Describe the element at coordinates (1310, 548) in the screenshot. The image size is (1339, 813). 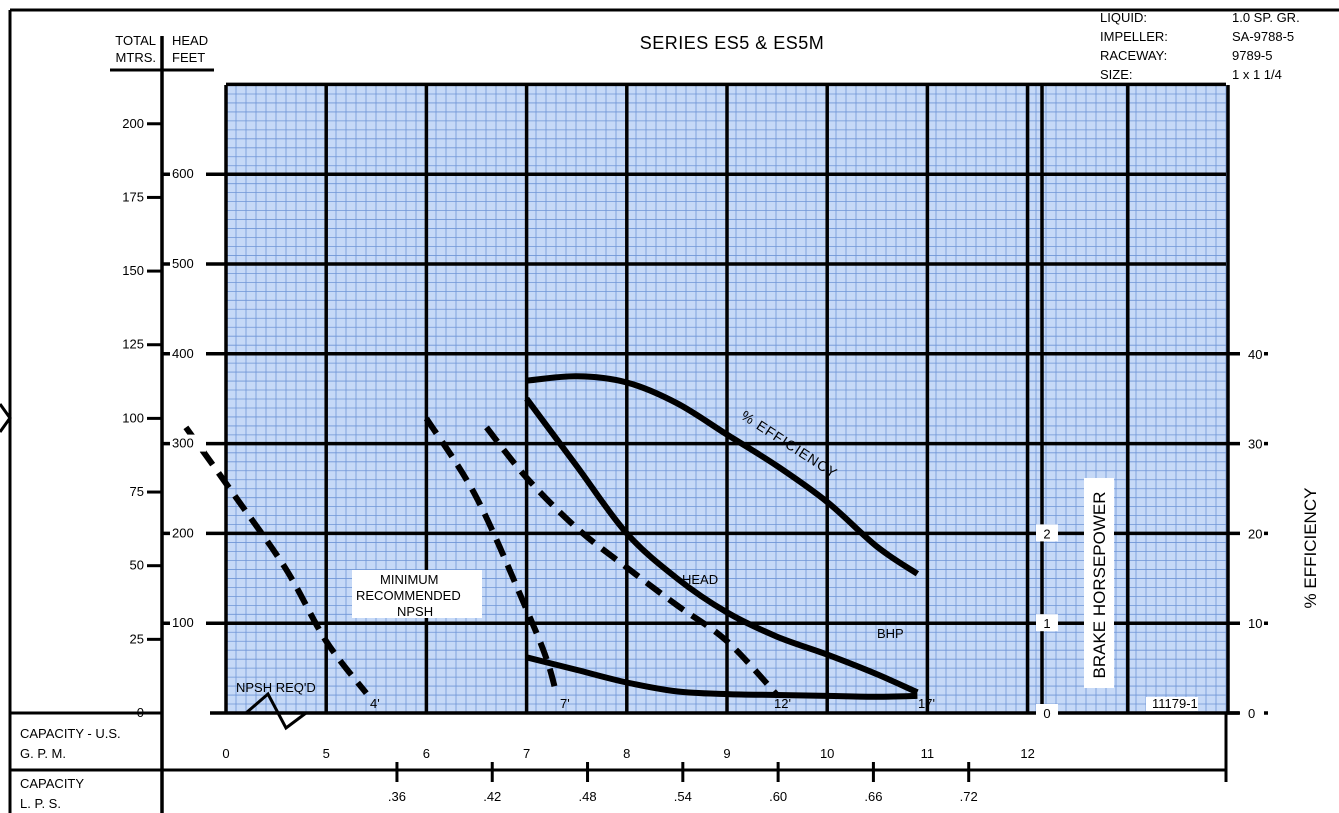
I see `efficiency-axis-label: % EFFICIENCY` at that location.